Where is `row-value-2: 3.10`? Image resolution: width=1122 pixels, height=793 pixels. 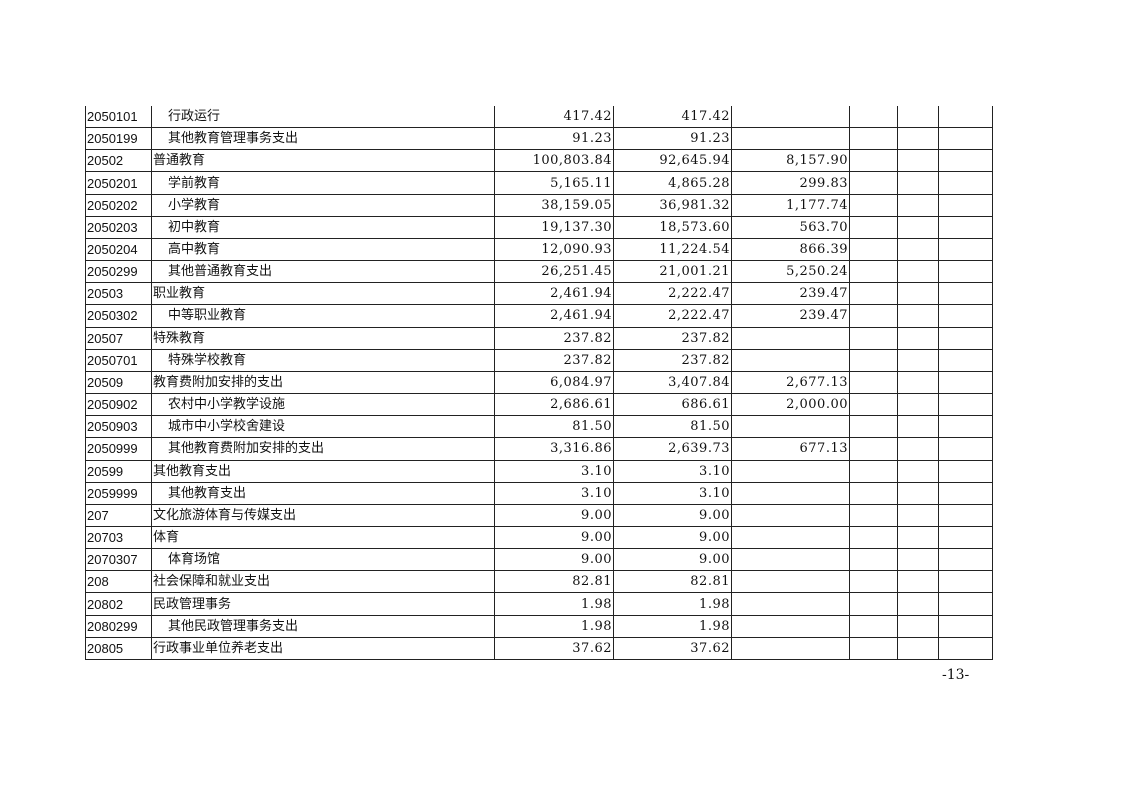 row-value-2: 3.10 is located at coordinates (672, 471).